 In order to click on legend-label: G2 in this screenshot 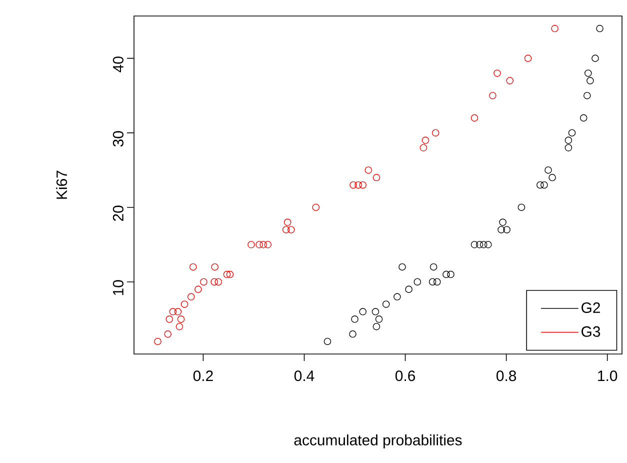, I will do `click(591, 307)`.